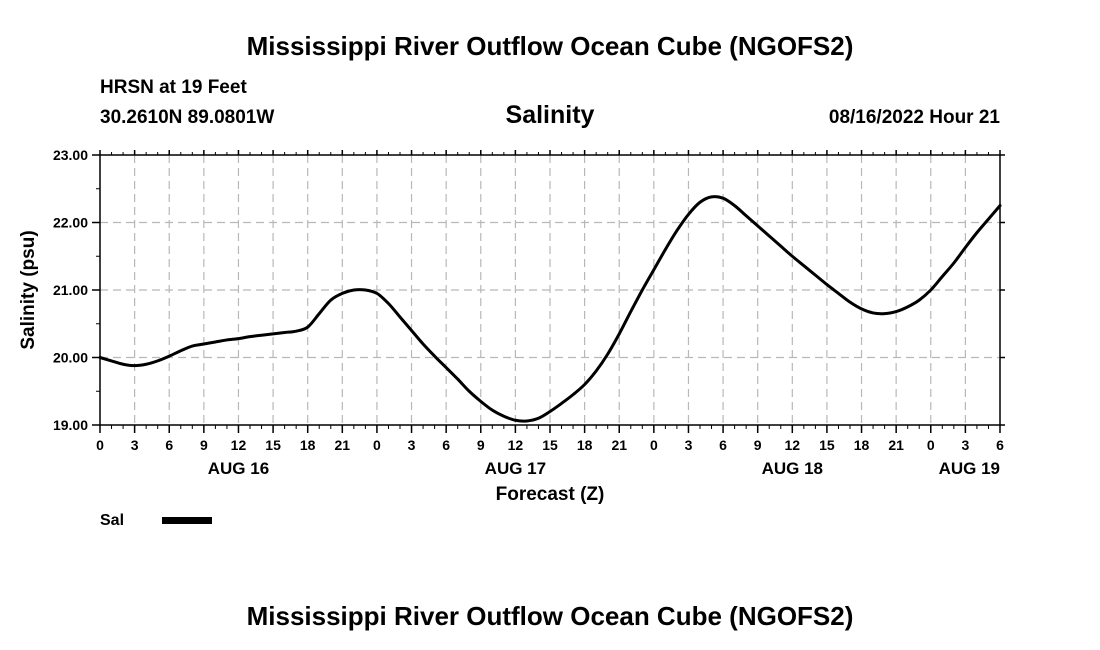  I want to click on y-tick-label: 19.00, so click(70, 425).